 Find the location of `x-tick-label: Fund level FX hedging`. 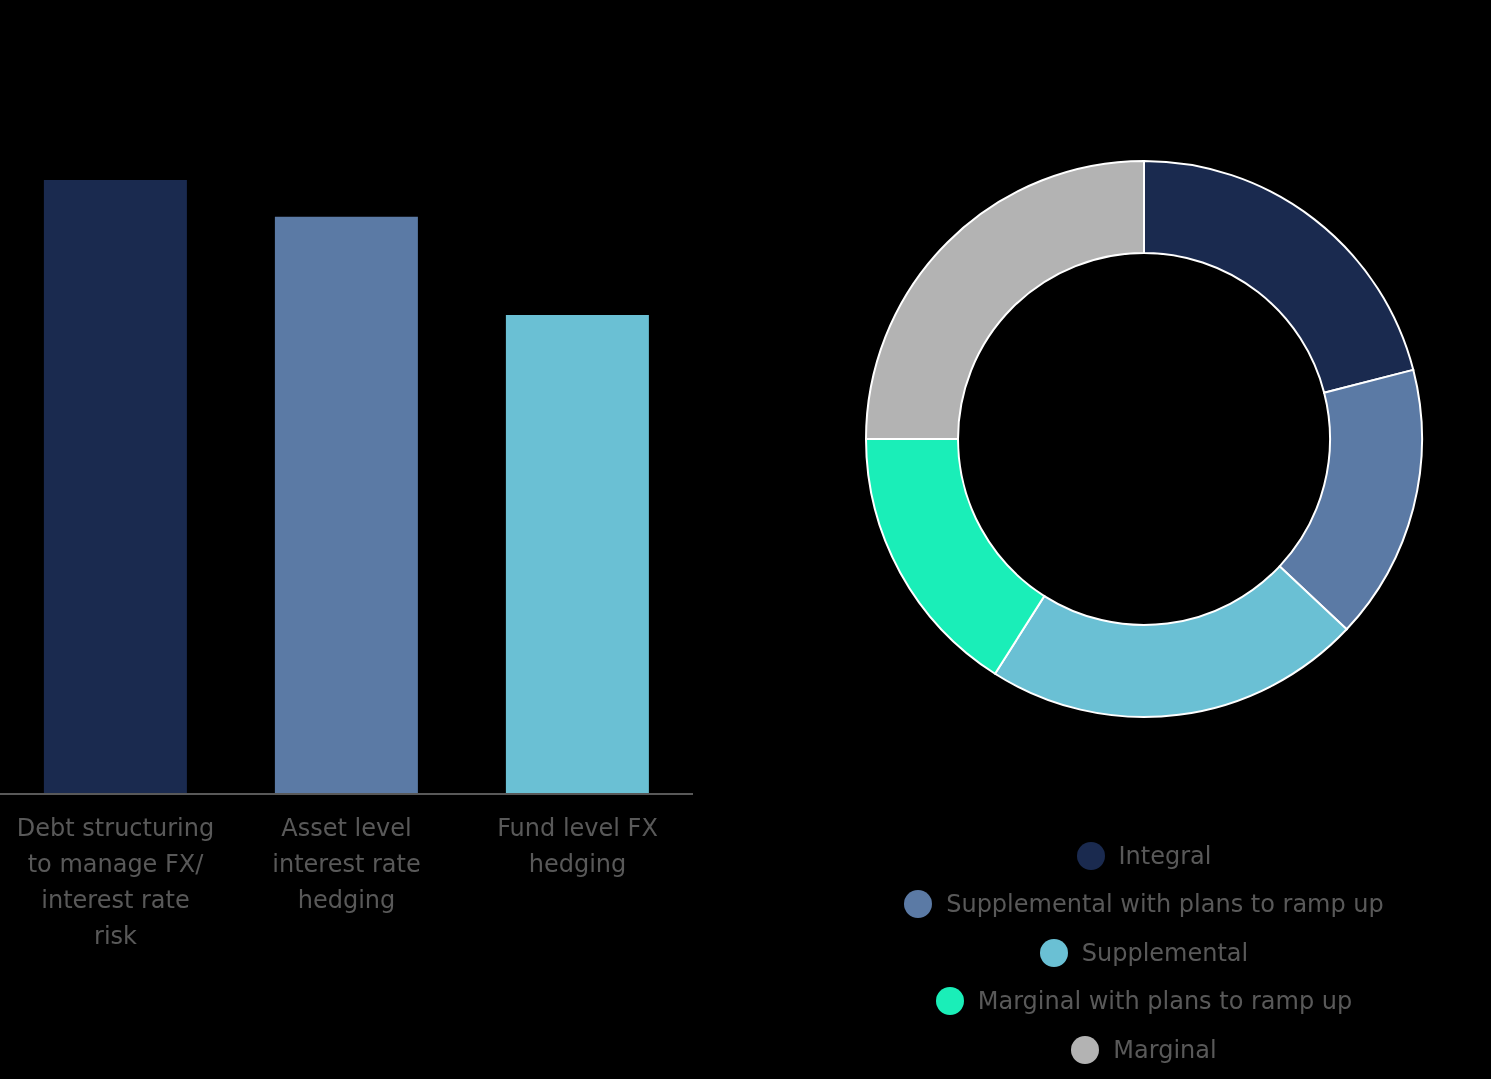

x-tick-label: Fund level FX hedging is located at coordinates (577, 846).